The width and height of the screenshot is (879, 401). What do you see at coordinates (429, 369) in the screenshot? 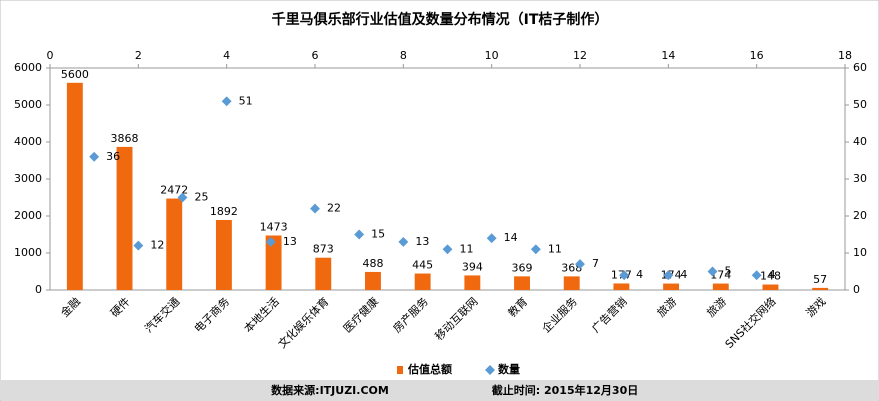
I see `legend-label: 估值总额` at bounding box center [429, 369].